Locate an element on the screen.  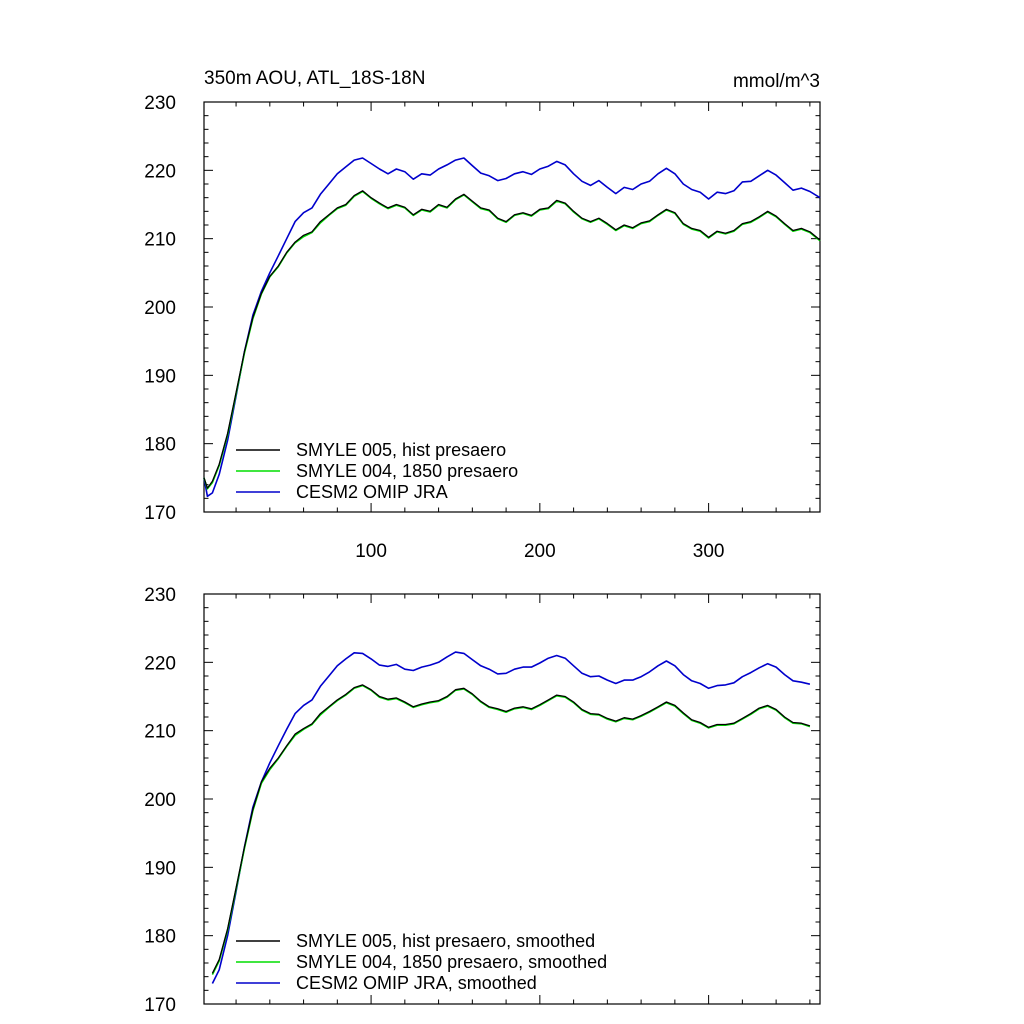
legend-label-smyle004: SMYLE 004, 1850 presaero is located at coordinates (407, 471).